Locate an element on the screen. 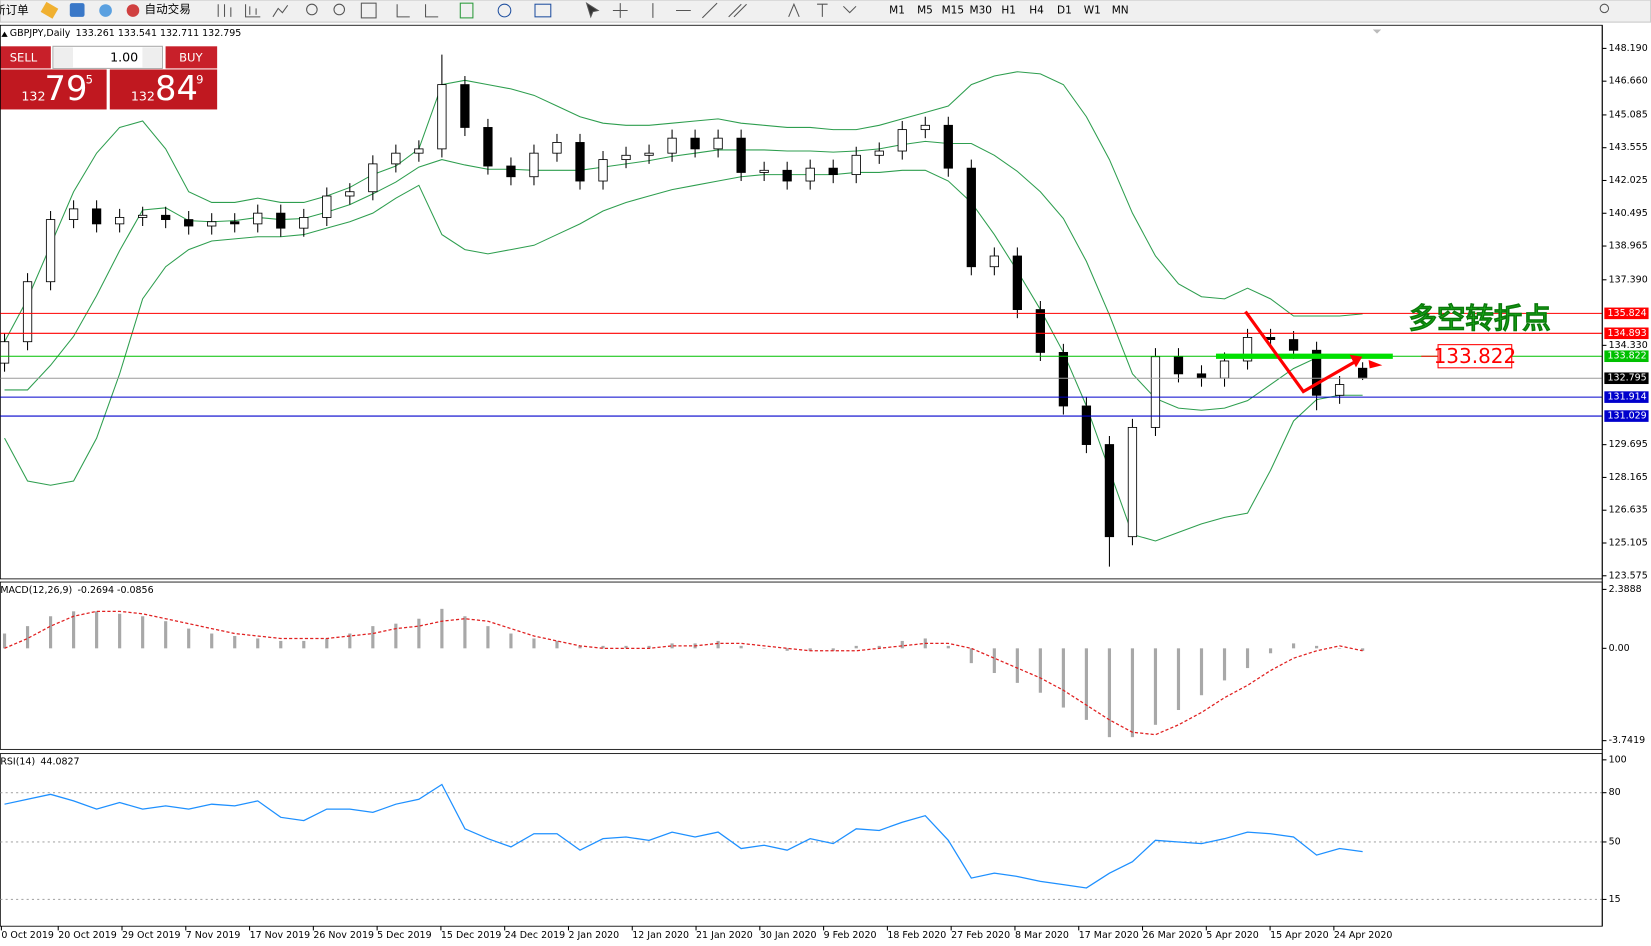  y-tick-label: 2.3888 is located at coordinates (1625, 589).